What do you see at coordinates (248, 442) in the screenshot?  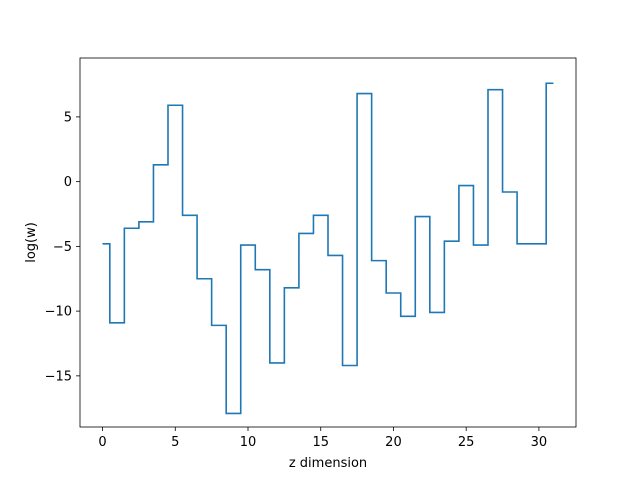 I see `x-tick-label: 10` at bounding box center [248, 442].